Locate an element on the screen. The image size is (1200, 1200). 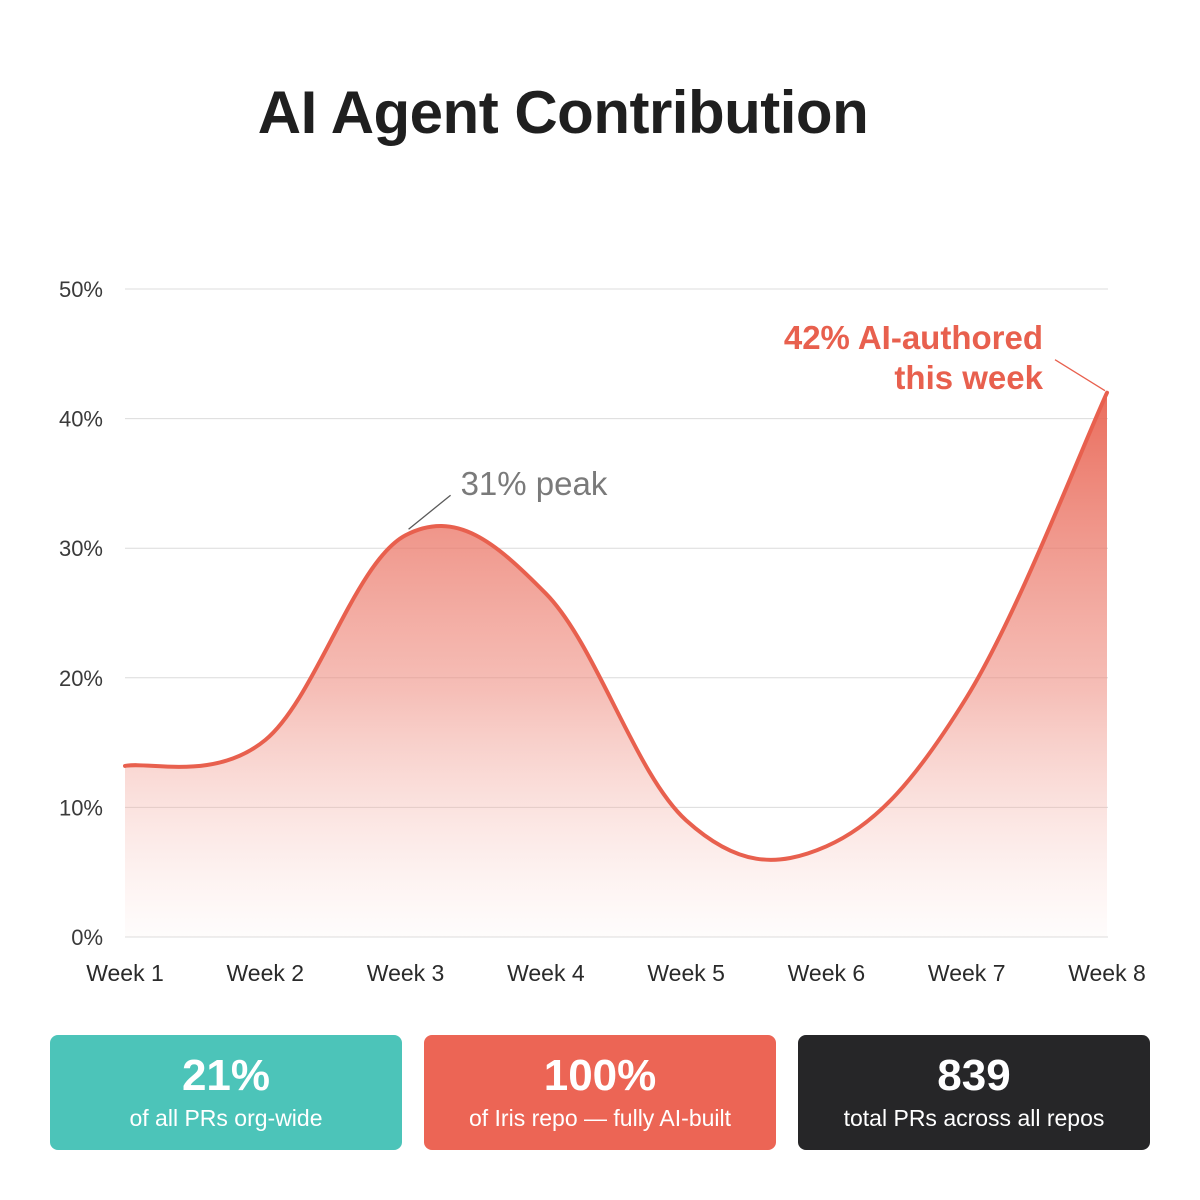
x-tick-label: Week 6 is located at coordinates (827, 973).